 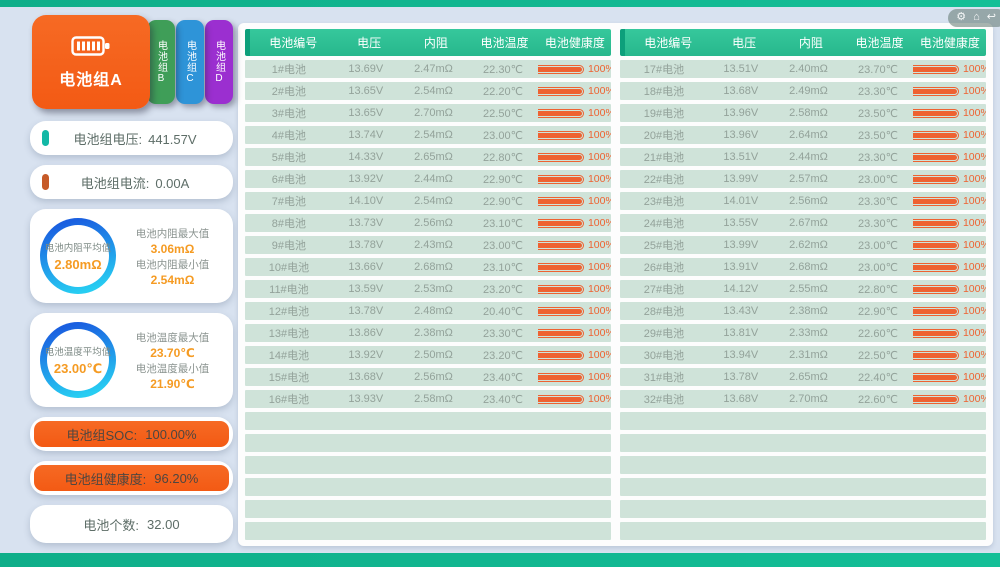 I want to click on battery-group-tabs: 电池组A 电池组B 电池组C 电池组D, so click(x=131, y=62).